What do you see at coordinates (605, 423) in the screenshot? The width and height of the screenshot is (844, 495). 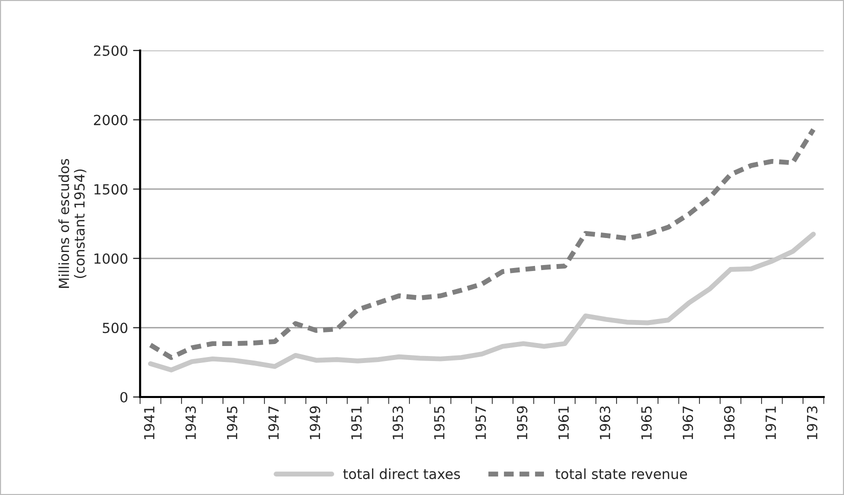 I see `x-tick-label: 1963` at bounding box center [605, 423].